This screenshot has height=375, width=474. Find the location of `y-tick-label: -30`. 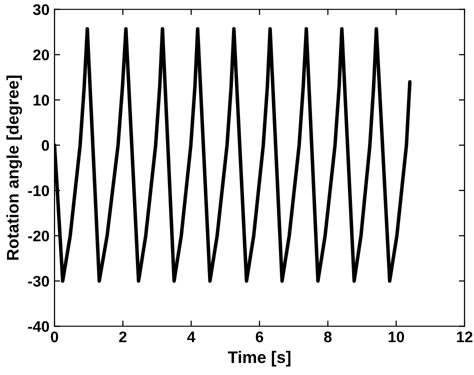

y-tick-label: -30 is located at coordinates (39, 281).